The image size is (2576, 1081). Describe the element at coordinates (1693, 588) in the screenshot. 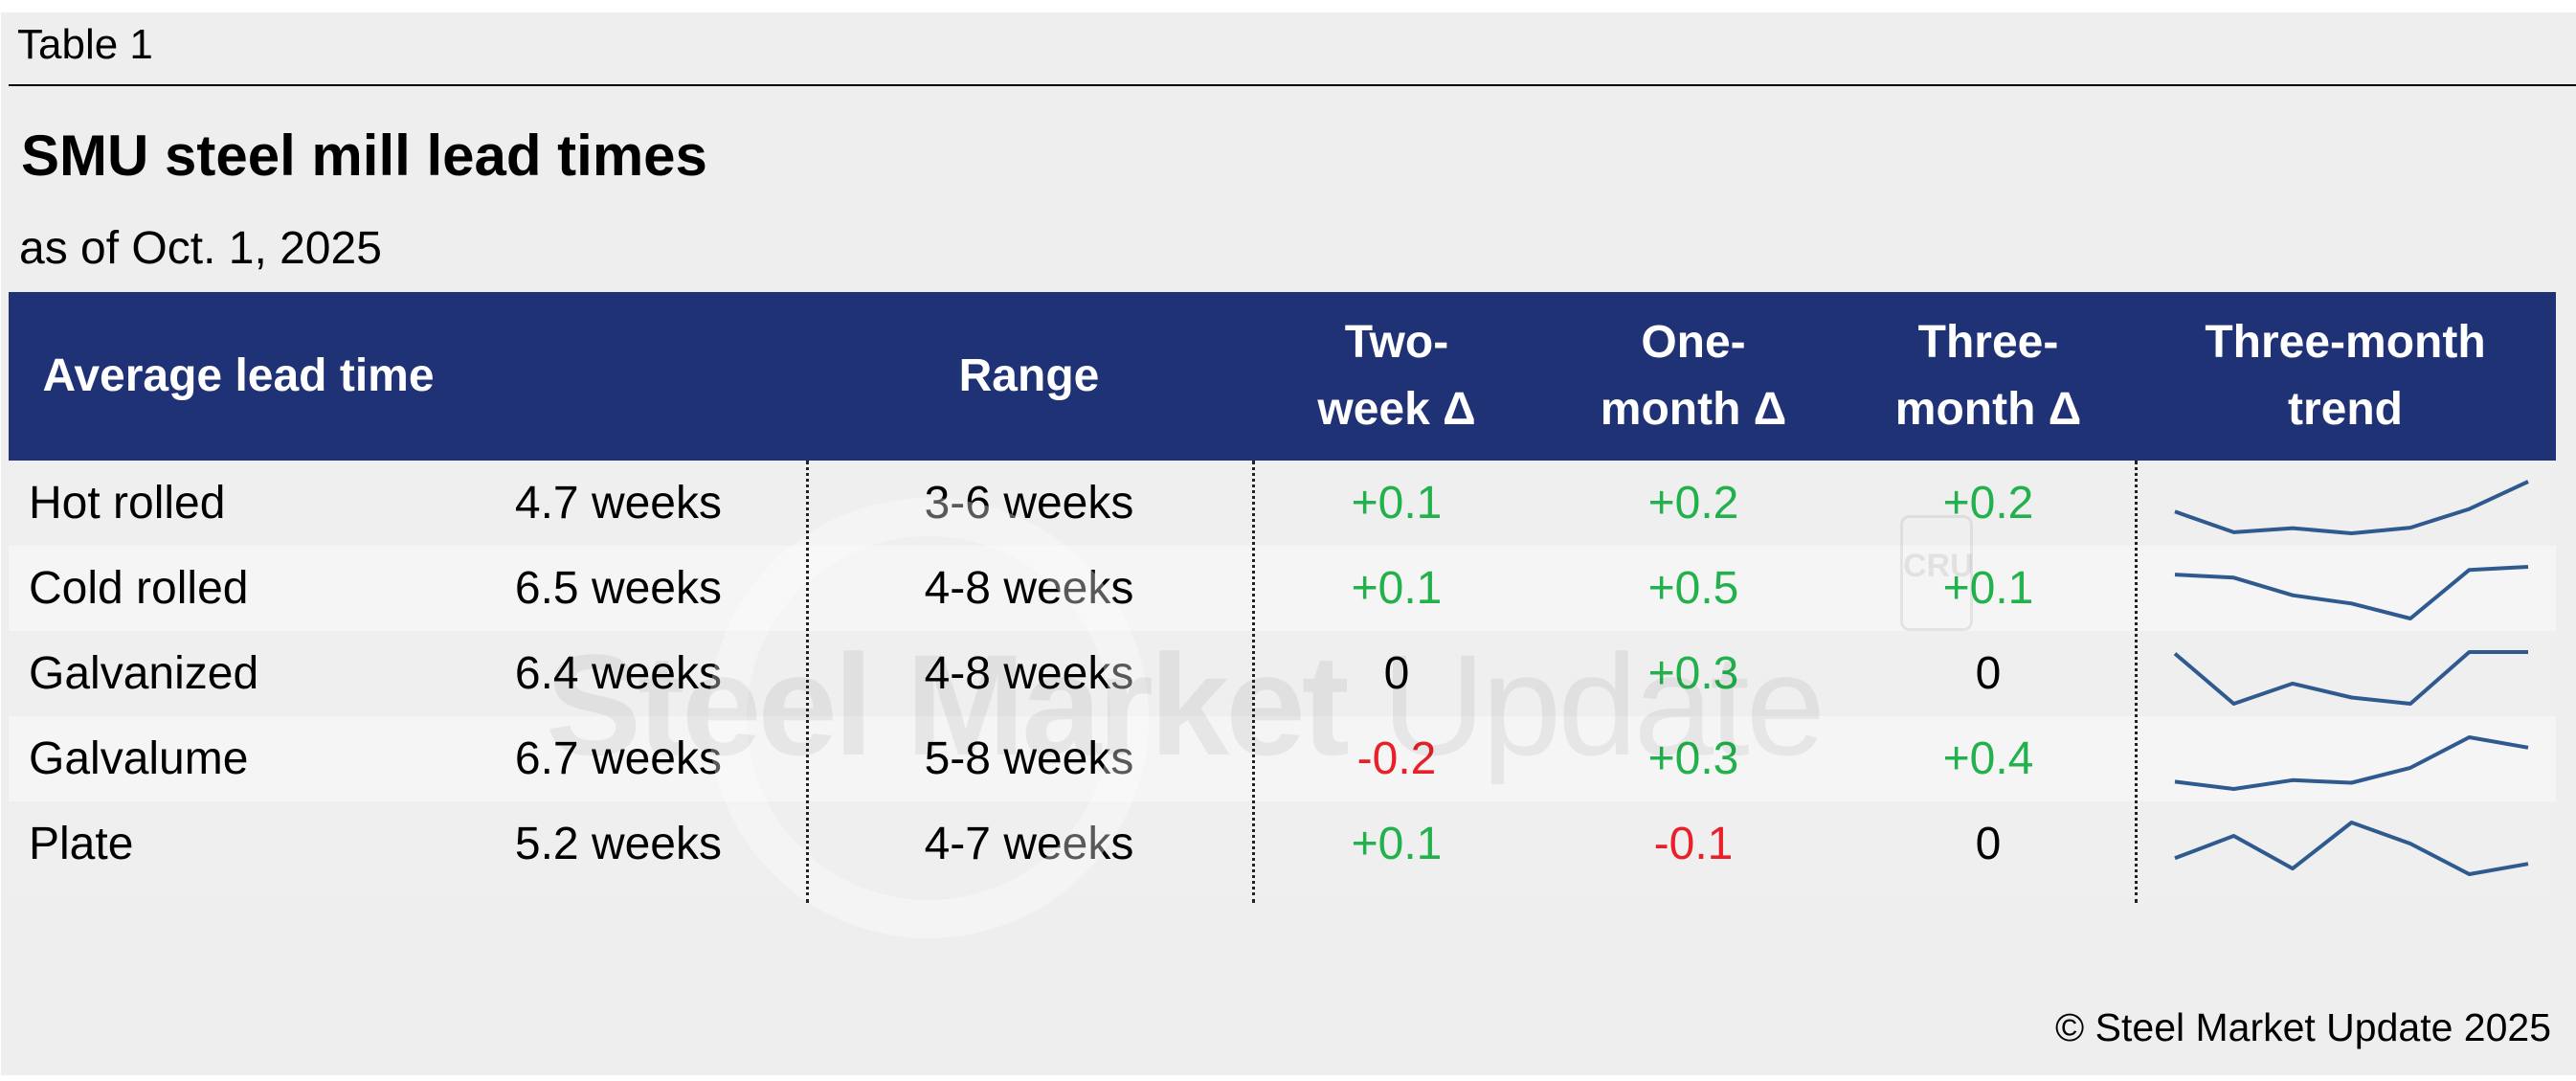

I see `one-month-change: +0.5` at that location.